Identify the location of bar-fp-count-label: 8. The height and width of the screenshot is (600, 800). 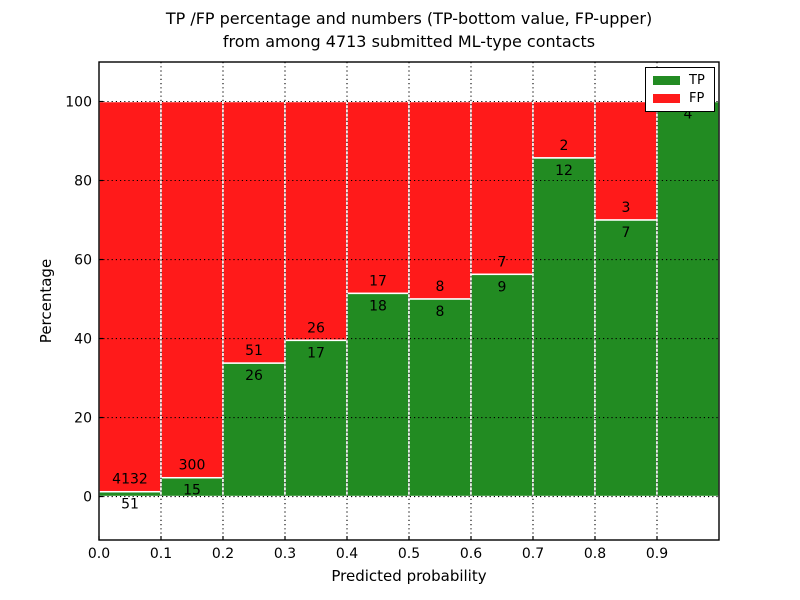
(440, 287).